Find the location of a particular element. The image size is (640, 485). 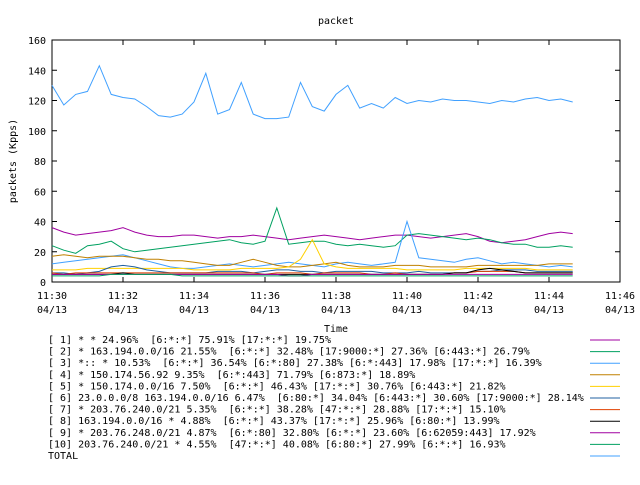

y-tick-label: 60 is located at coordinates (40, 192).